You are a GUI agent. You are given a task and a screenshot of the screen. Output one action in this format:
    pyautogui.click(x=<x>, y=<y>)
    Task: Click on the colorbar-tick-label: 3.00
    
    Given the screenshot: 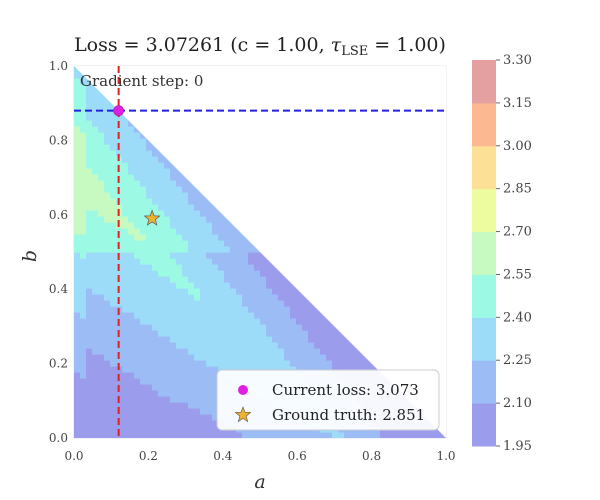 What is the action you would take?
    pyautogui.click(x=517, y=146)
    